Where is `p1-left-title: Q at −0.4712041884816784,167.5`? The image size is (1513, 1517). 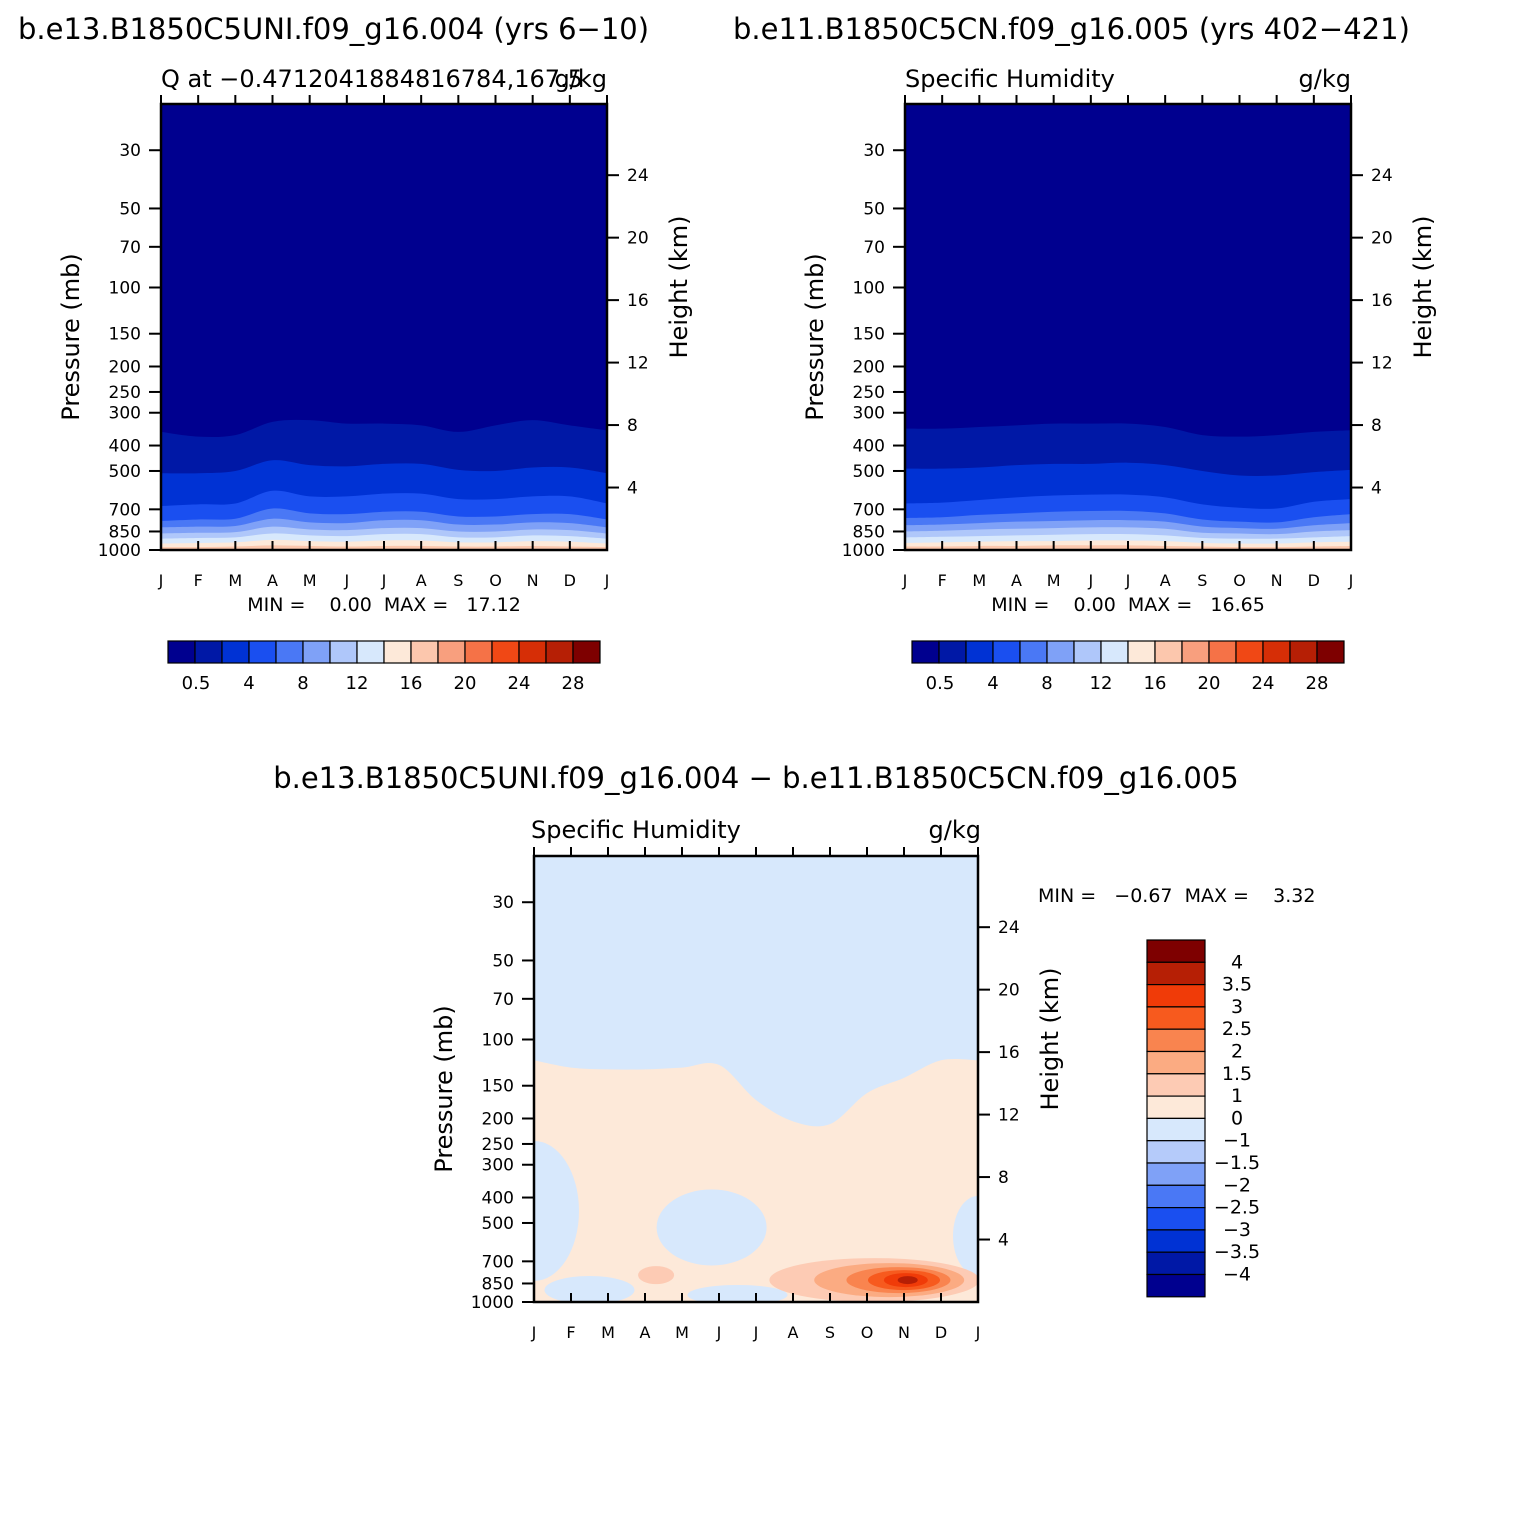
p1-left-title: Q at −0.4712041884816784,167.5 is located at coordinates (372, 79).